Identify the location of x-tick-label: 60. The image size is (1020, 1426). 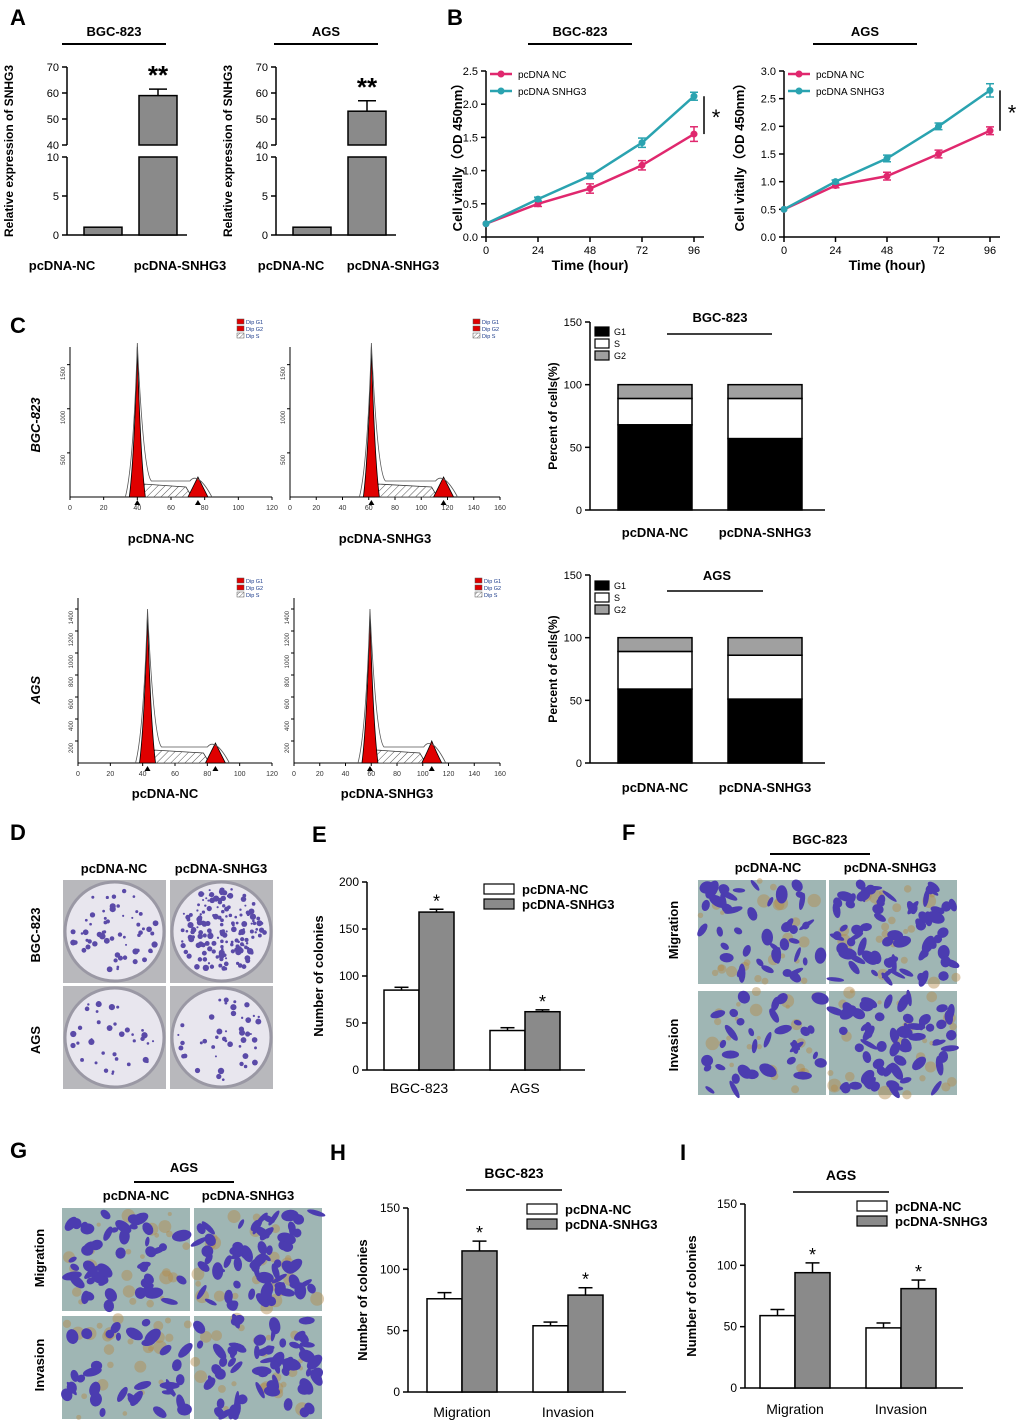
(371, 774).